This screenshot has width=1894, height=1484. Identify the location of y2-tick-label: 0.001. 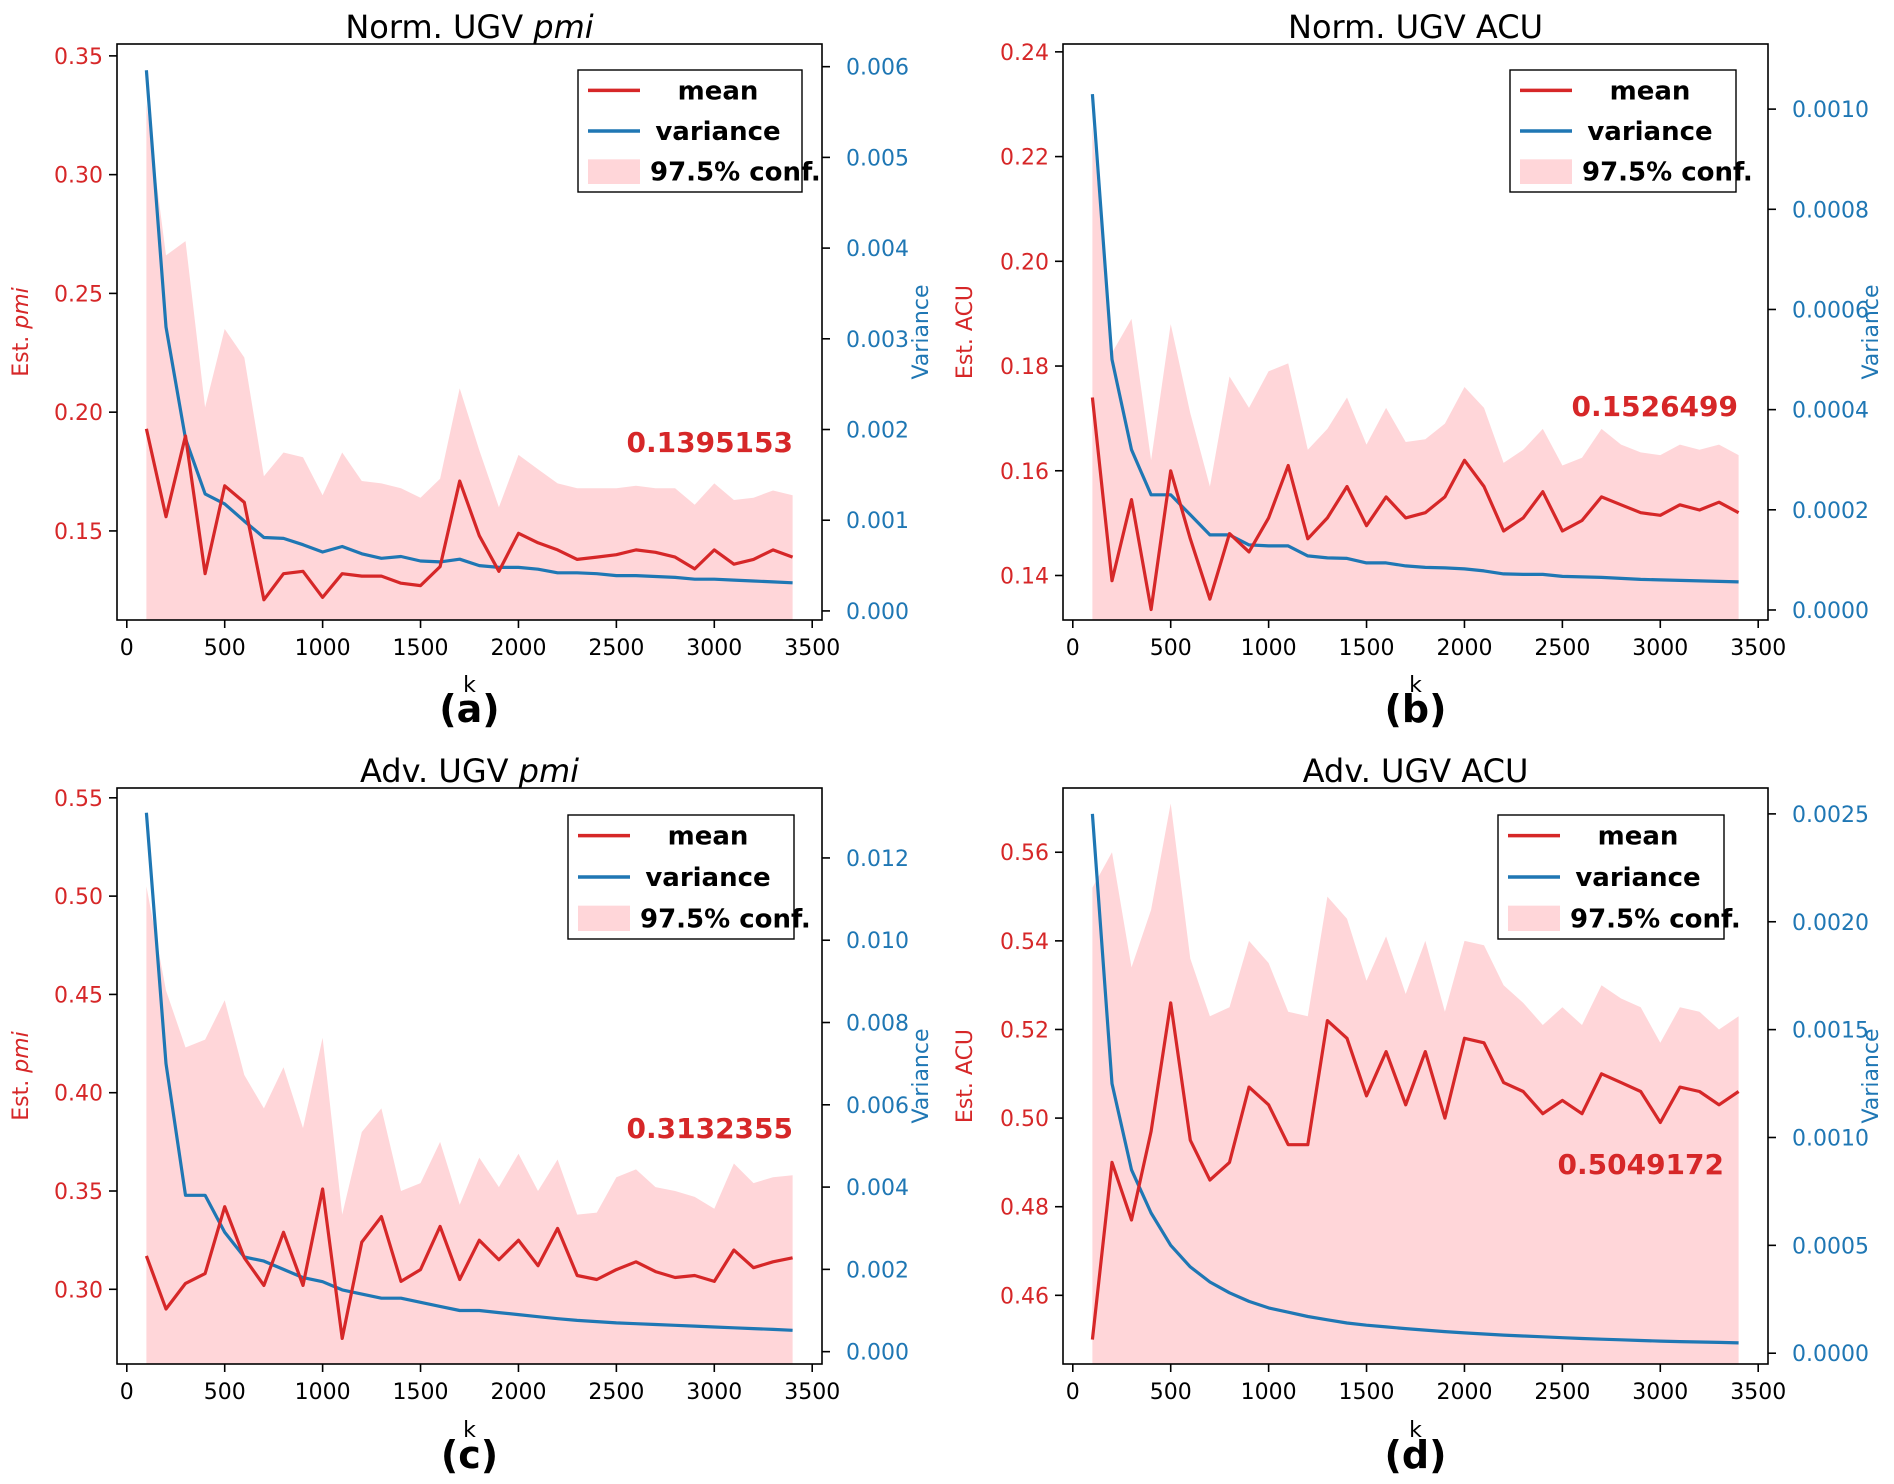
(877, 521).